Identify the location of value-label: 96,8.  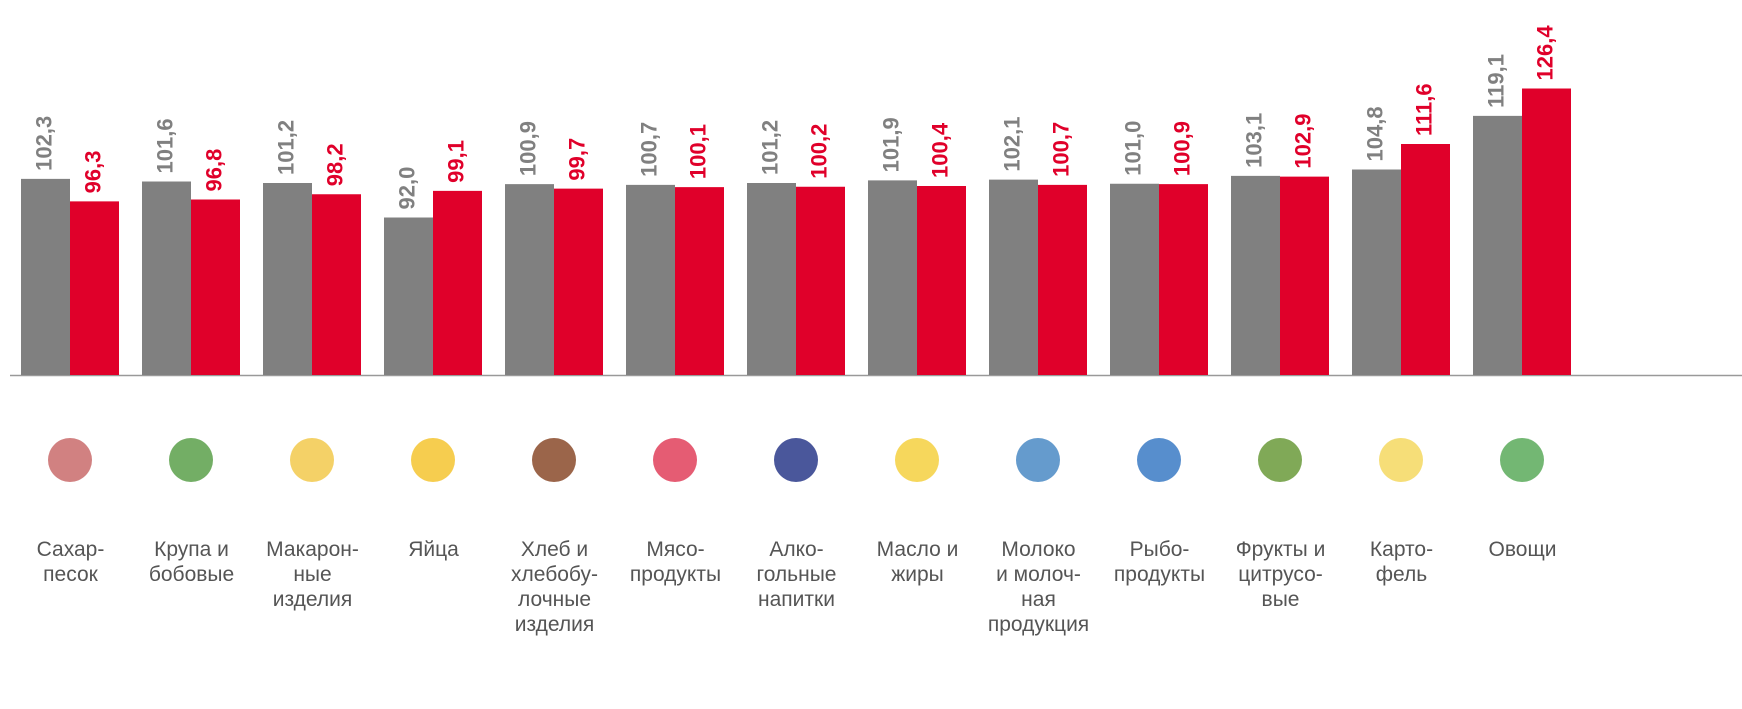
(213, 170).